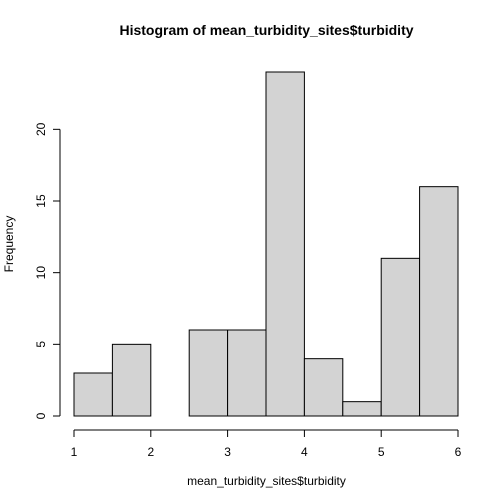  I want to click on x-tick-label: 4, so click(304, 452).